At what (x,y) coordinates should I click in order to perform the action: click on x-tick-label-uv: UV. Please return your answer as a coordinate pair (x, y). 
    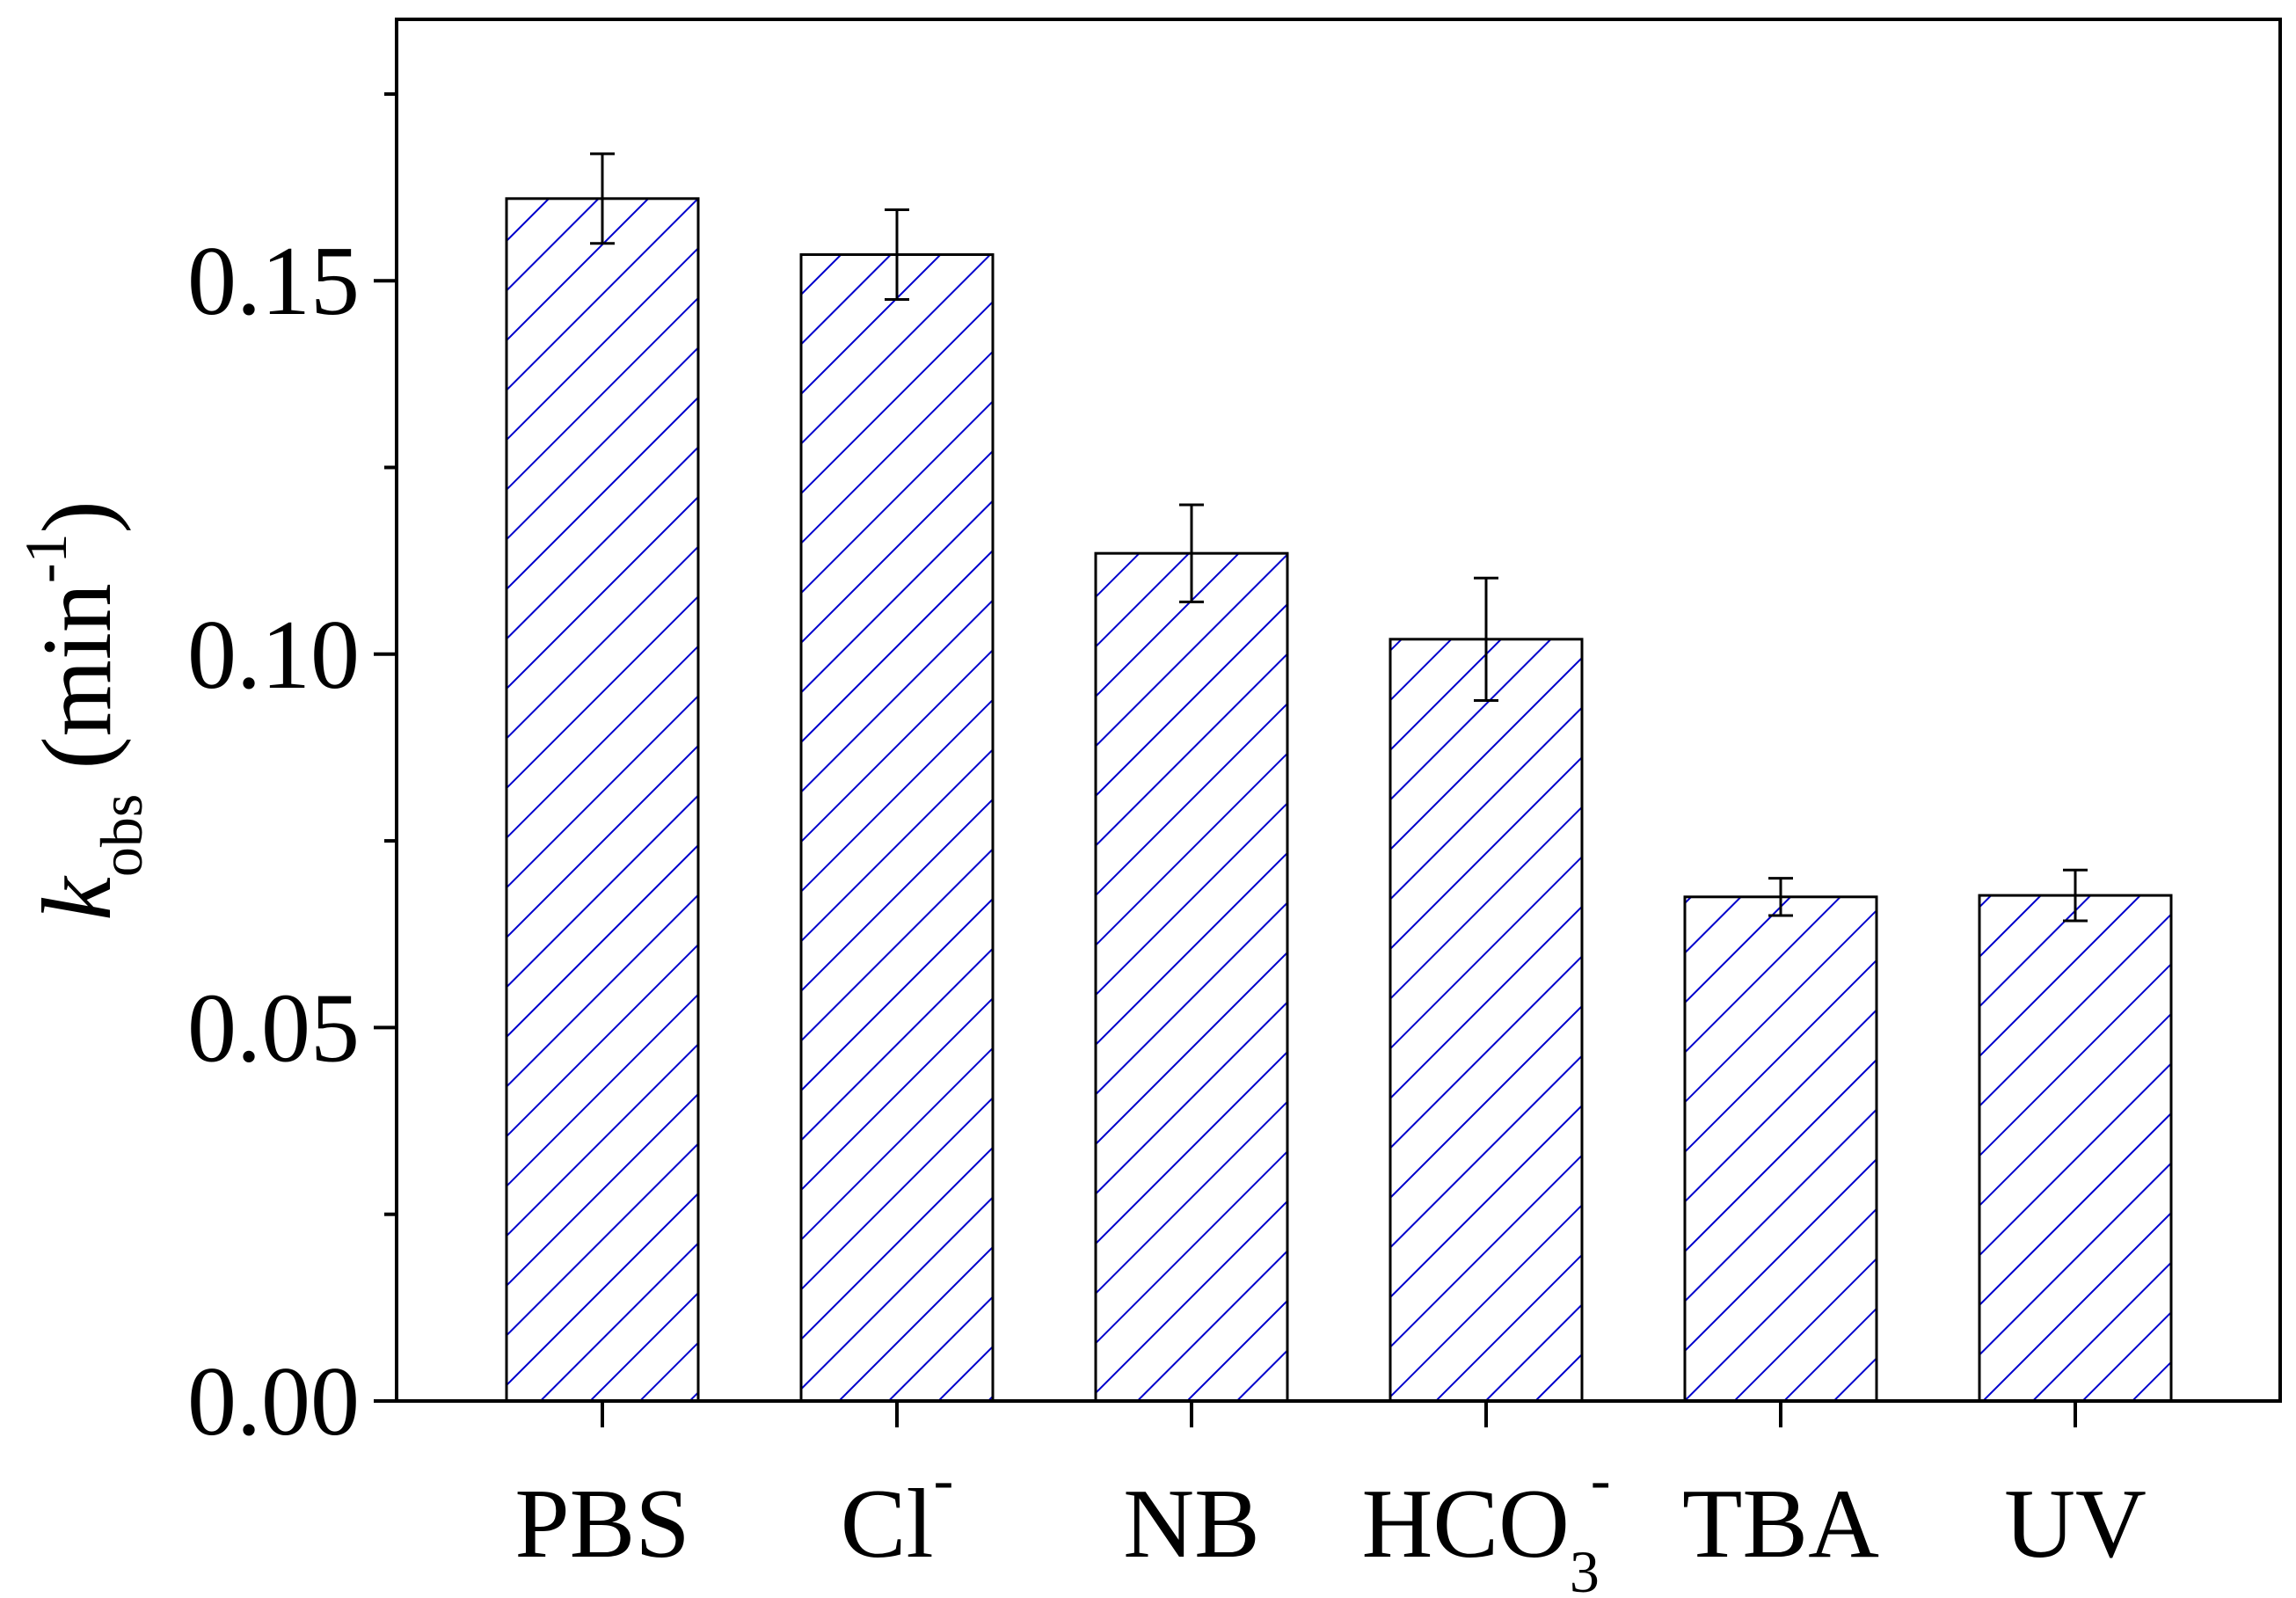
    Looking at the image, I should click on (2075, 1524).